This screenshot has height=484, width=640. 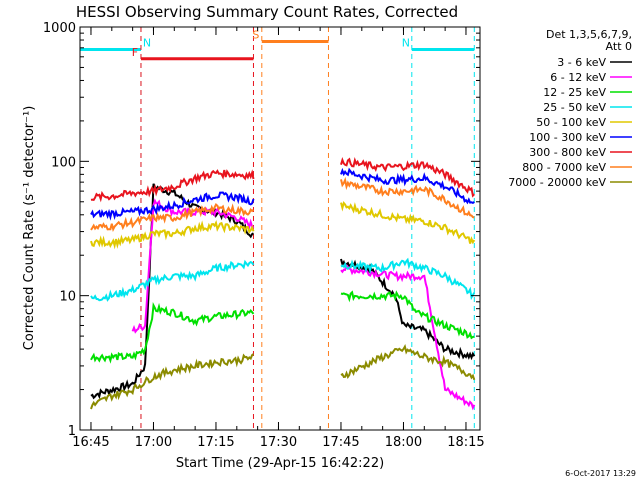 What do you see at coordinates (564, 167) in the screenshot?
I see `legend-label: 800 - 7000 keV` at bounding box center [564, 167].